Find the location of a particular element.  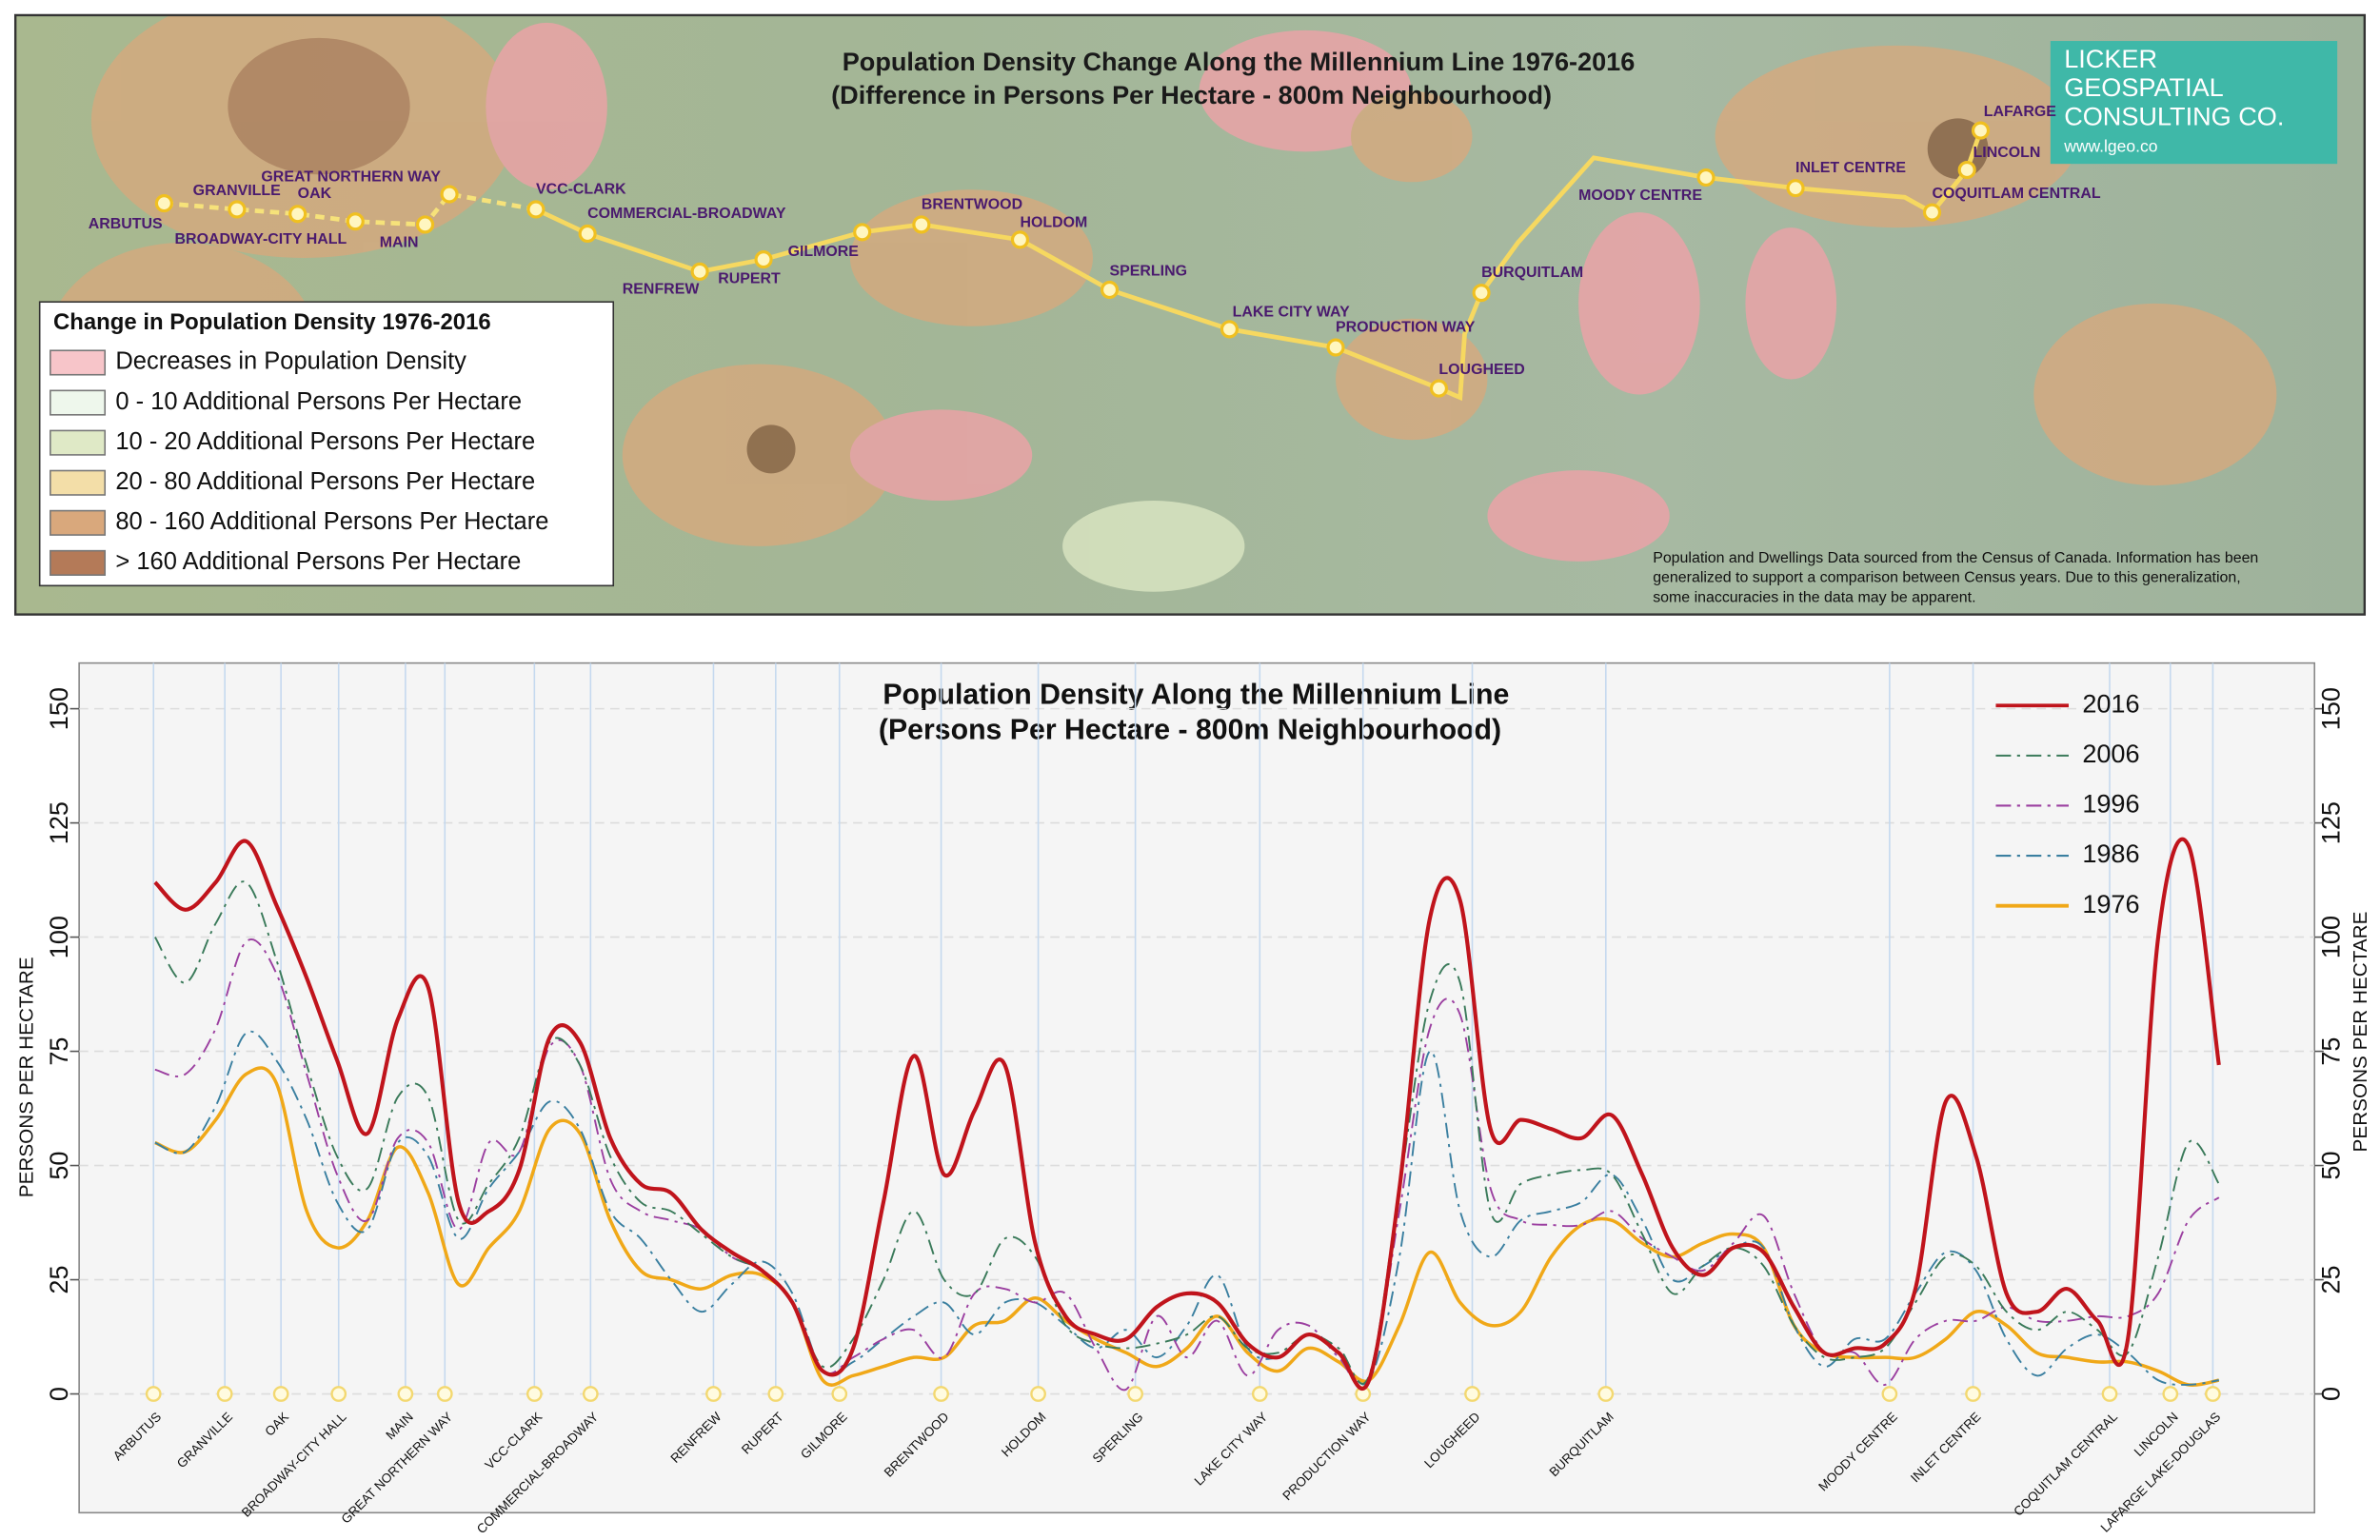

station-label: BRENTWOOD is located at coordinates (972, 204).